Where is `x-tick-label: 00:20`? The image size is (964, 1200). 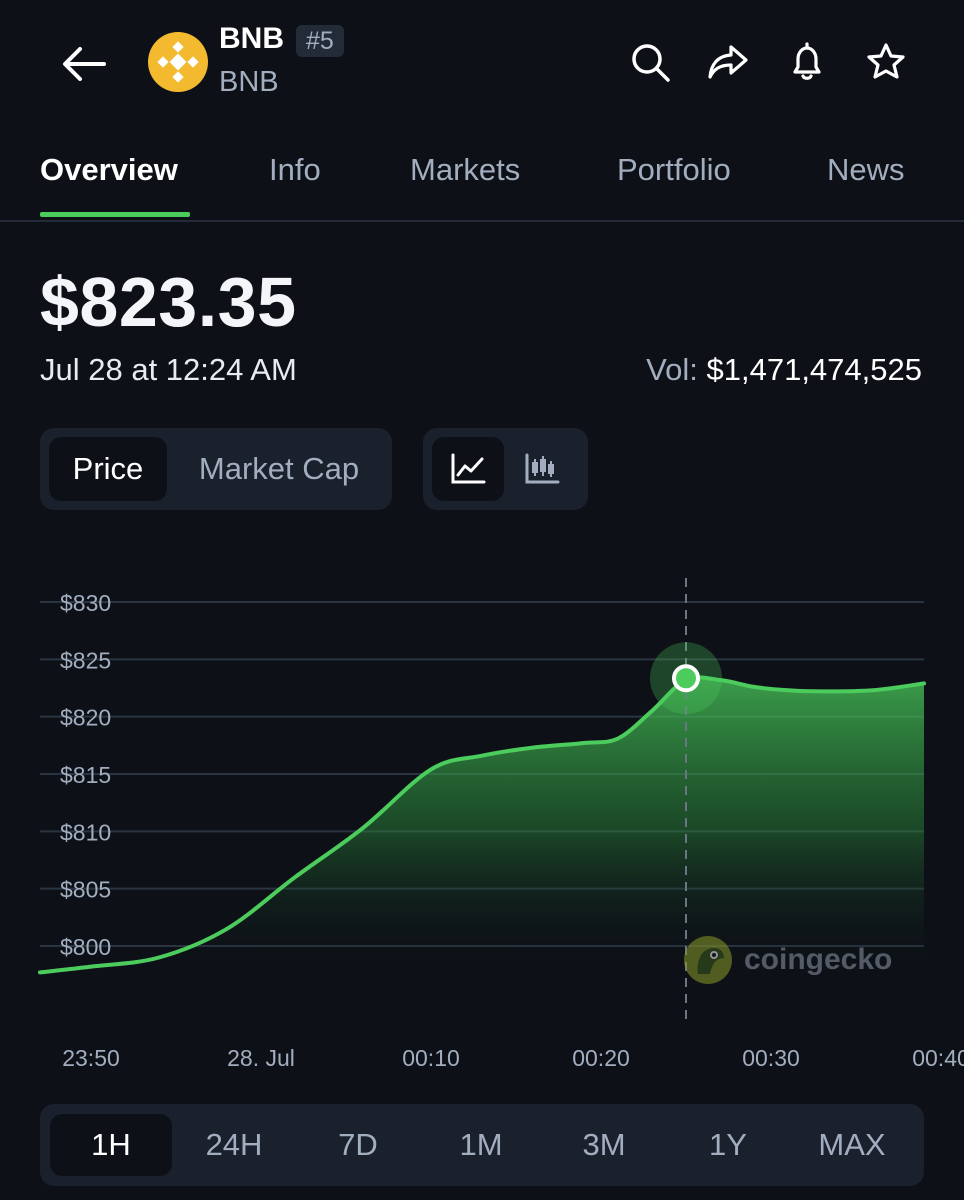 x-tick-label: 00:20 is located at coordinates (601, 1058).